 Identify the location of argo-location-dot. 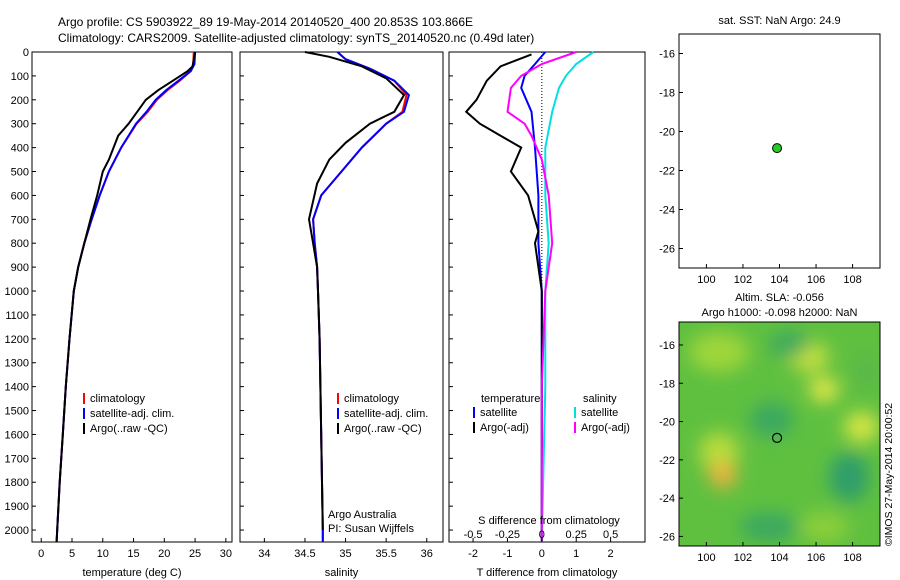
(777, 148).